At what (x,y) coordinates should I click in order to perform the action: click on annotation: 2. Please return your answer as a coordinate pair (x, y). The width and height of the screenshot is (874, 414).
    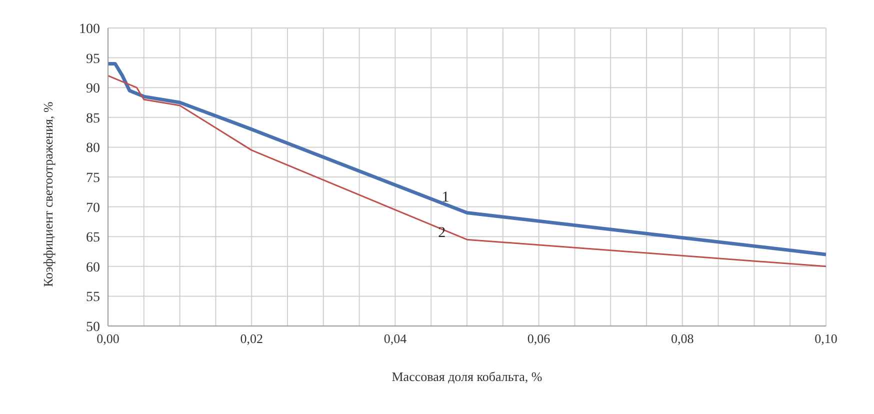
    Looking at the image, I should click on (442, 233).